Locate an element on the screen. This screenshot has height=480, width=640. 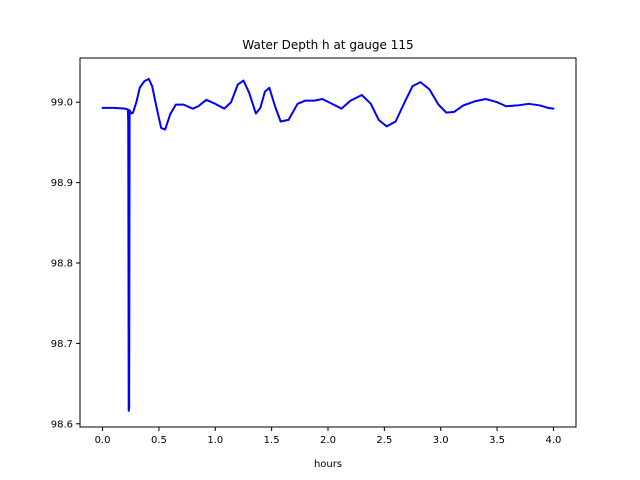
x-axis-label: hours is located at coordinates (328, 464).